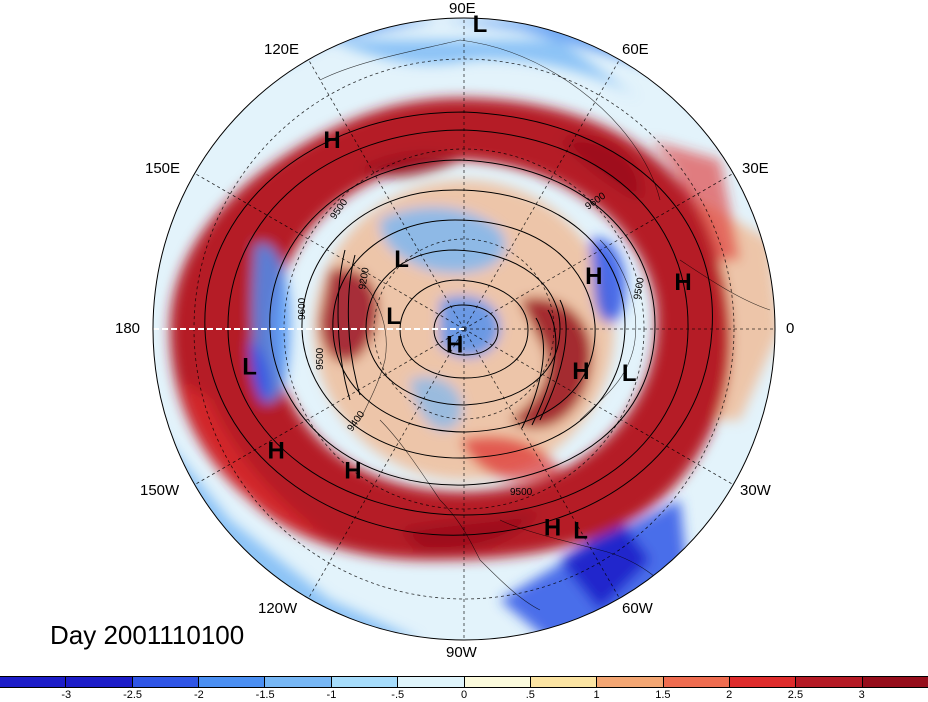  Describe the element at coordinates (790, 328) in the screenshot. I see `lon-label: 0` at that location.